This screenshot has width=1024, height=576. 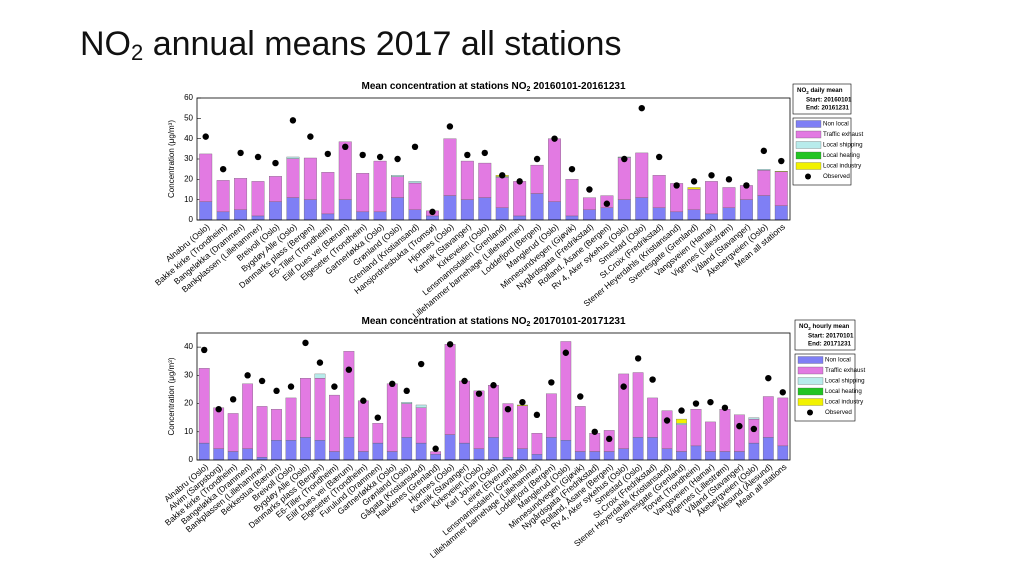 What do you see at coordinates (191, 459) in the screenshot?
I see `y-tick-label: 0` at bounding box center [191, 459].